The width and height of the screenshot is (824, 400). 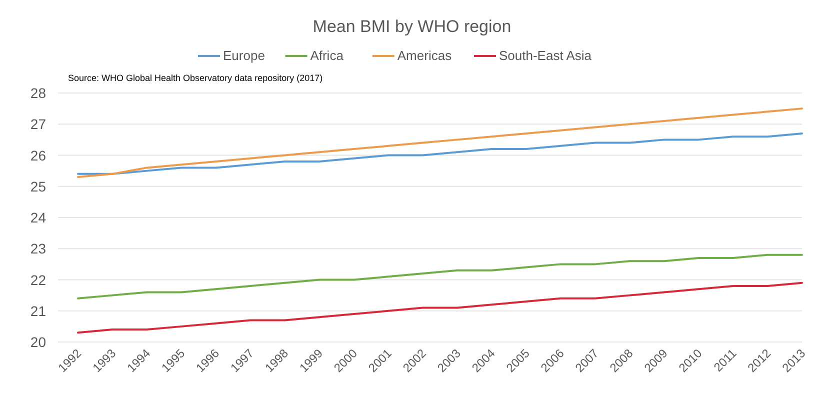 I want to click on legend-label: Europe, so click(x=244, y=55).